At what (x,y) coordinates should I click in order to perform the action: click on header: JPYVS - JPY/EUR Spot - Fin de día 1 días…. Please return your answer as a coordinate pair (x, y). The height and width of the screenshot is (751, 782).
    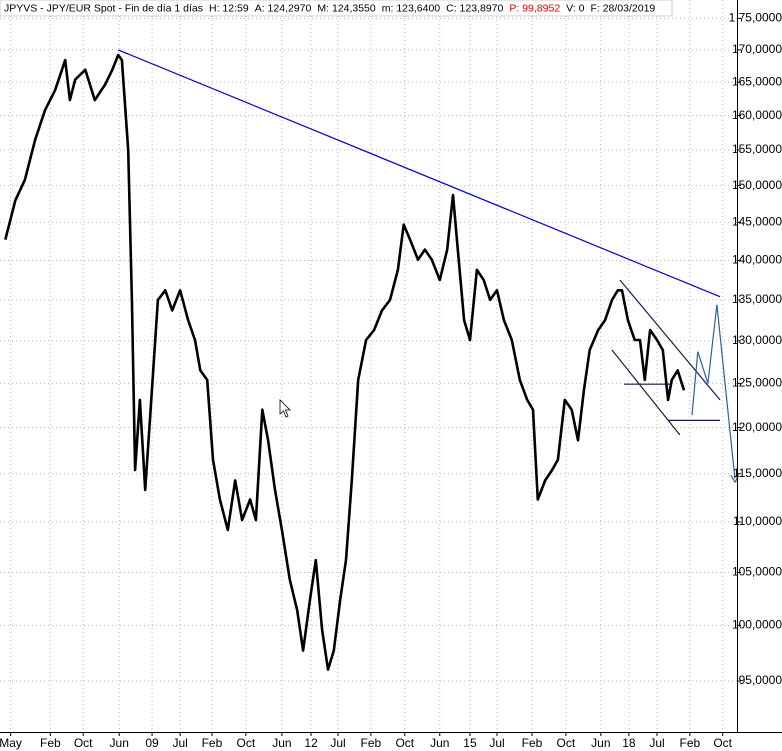
    Looking at the image, I should click on (329, 8).